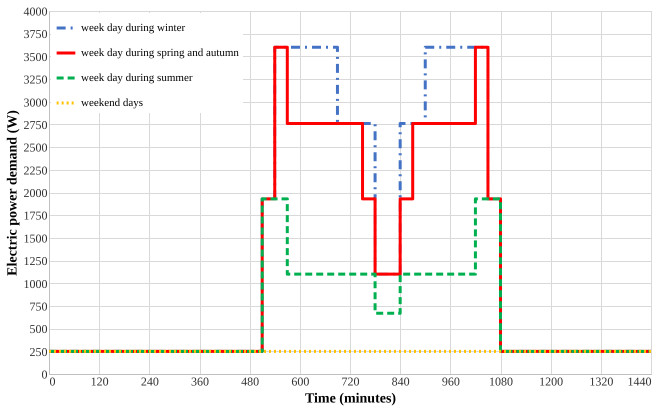  Describe the element at coordinates (300, 381) in the screenshot. I see `x-tick-label: 600` at that location.